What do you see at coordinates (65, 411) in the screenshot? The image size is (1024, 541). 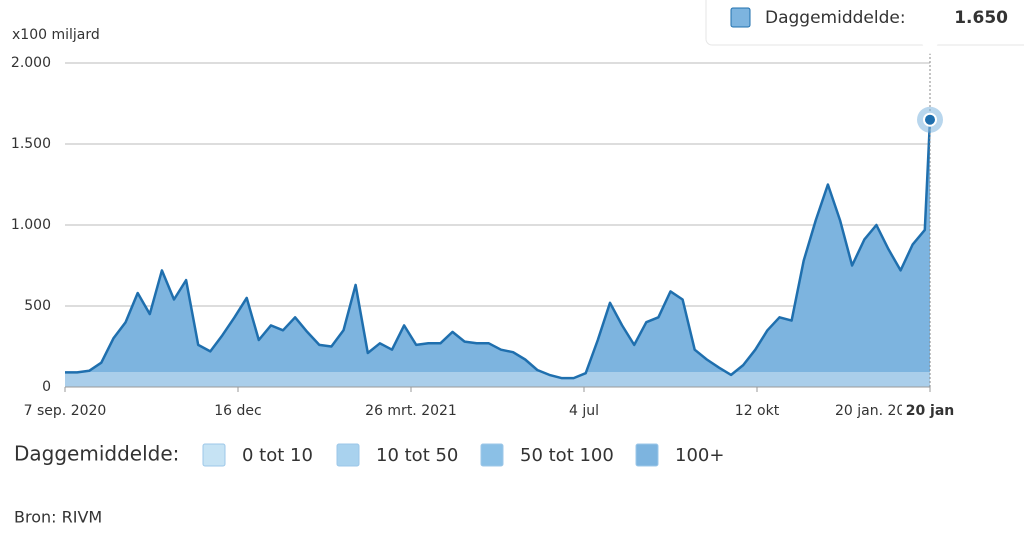 I see `x-tick-label: 7 sep. 2020` at bounding box center [65, 411].